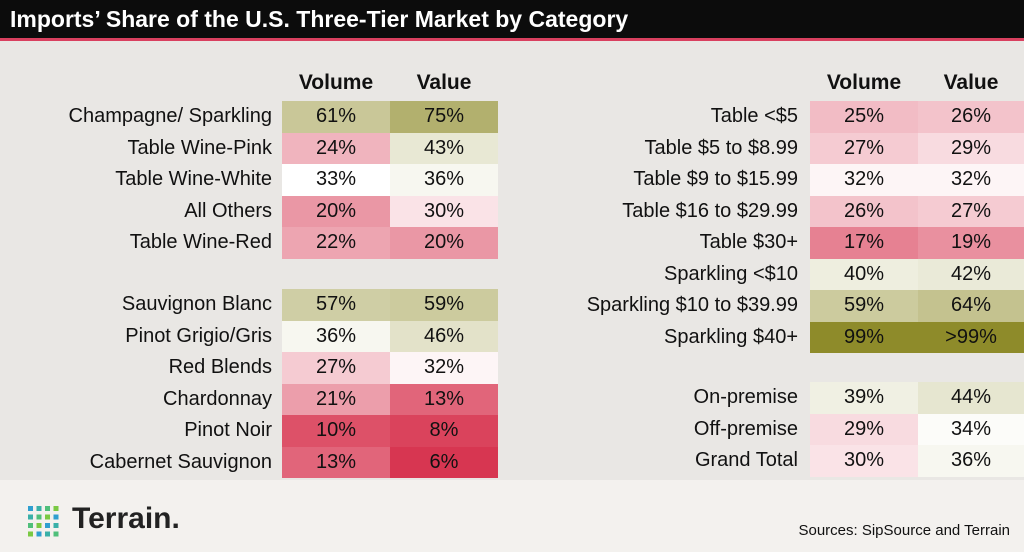 The width and height of the screenshot is (1024, 552). I want to click on value-cell-on-premise: 44%, so click(971, 398).